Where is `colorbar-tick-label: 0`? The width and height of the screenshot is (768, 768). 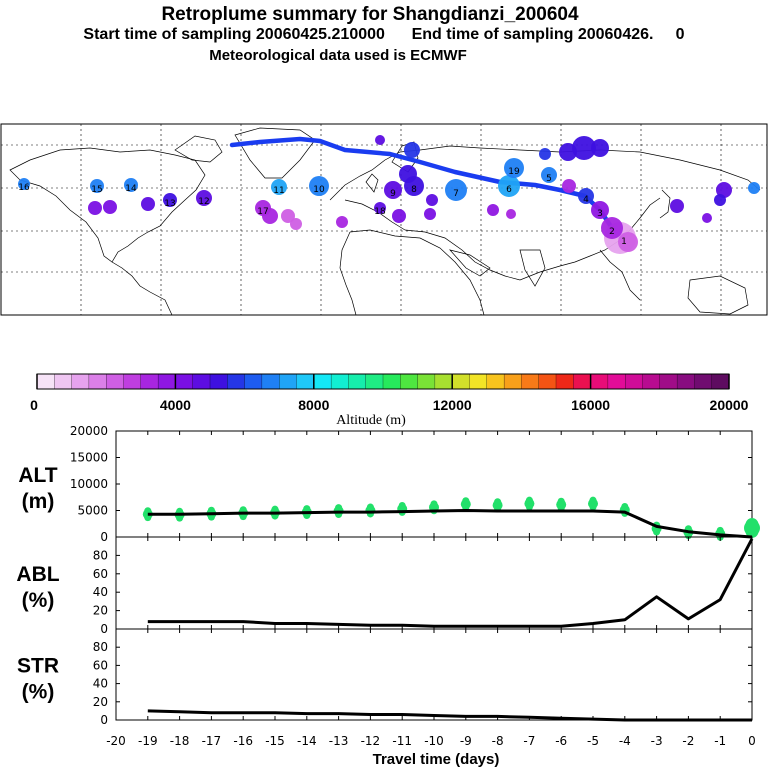 colorbar-tick-label: 0 is located at coordinates (34, 405).